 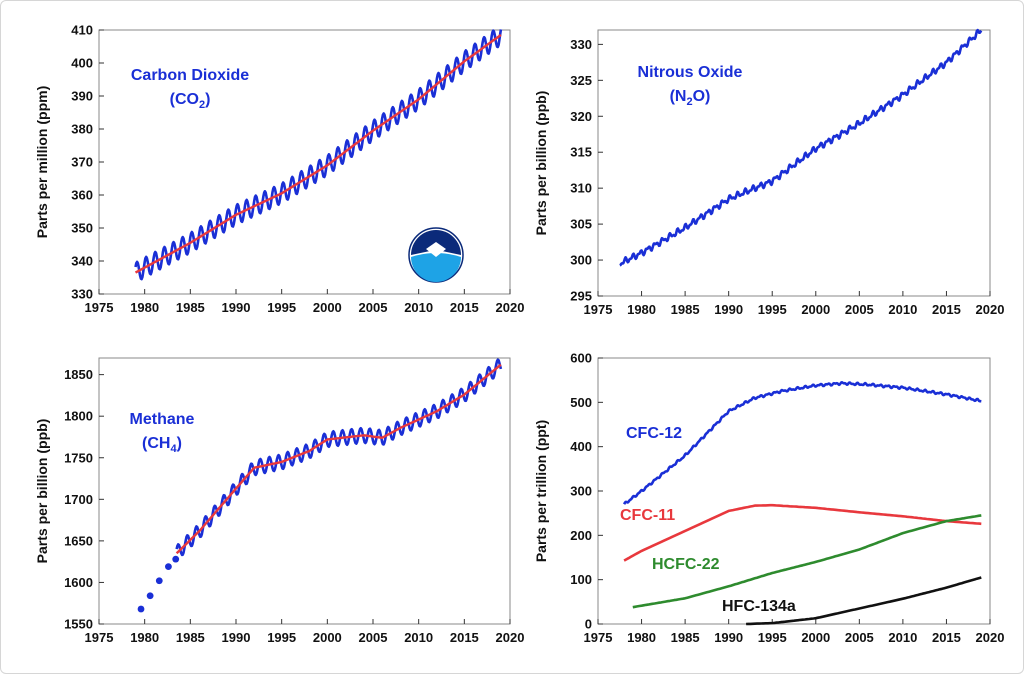 What do you see at coordinates (78, 624) in the screenshot?
I see `y-tick-label: 1550` at bounding box center [78, 624].